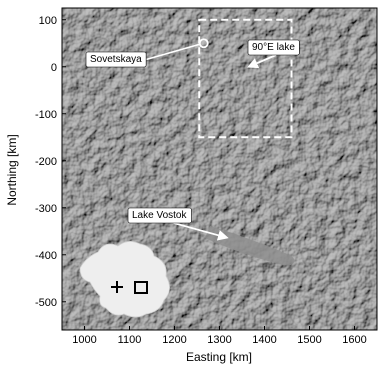 This screenshot has width=384, height=369. I want to click on x-tick-label: 1000, so click(84, 340).